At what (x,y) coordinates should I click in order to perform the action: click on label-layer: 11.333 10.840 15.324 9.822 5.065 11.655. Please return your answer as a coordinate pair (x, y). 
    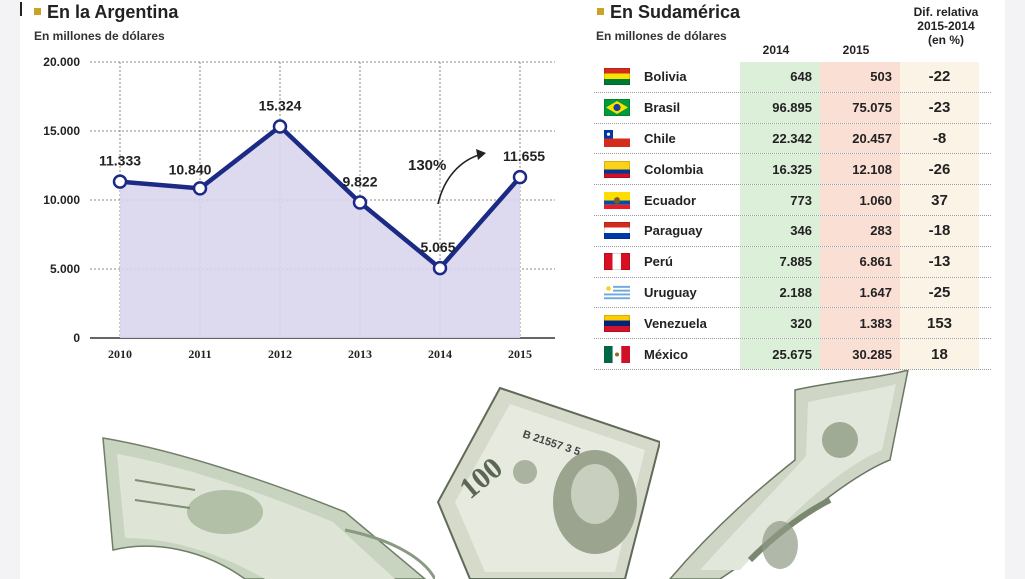
    Looking at the image, I should click on (322, 177).